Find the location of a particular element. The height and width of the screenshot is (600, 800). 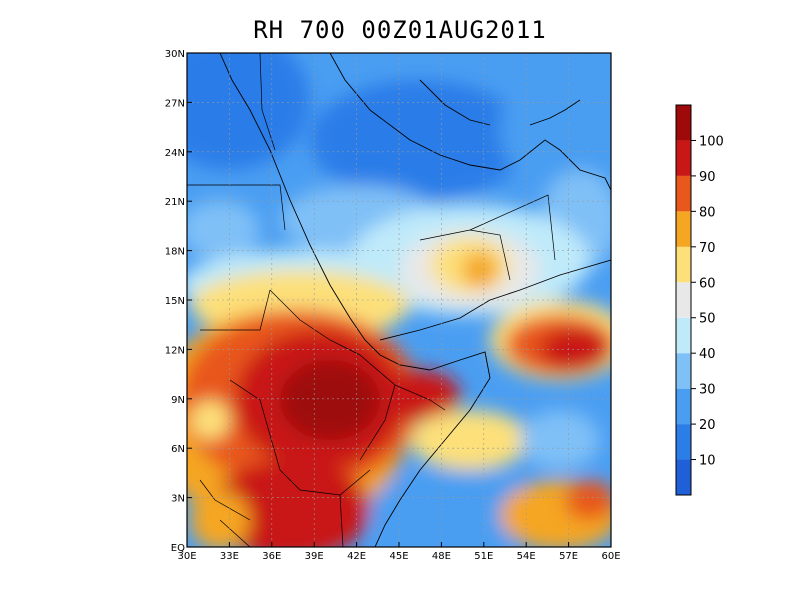

y-tick-label: 3N is located at coordinates (178, 499).